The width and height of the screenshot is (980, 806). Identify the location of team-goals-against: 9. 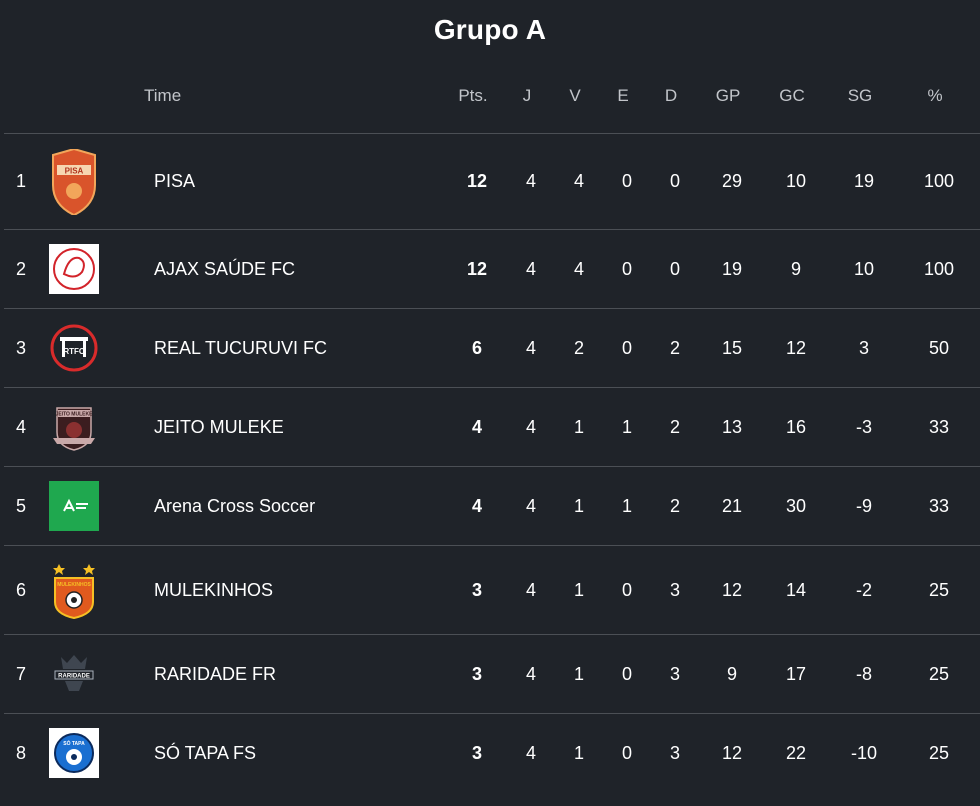
(795, 268).